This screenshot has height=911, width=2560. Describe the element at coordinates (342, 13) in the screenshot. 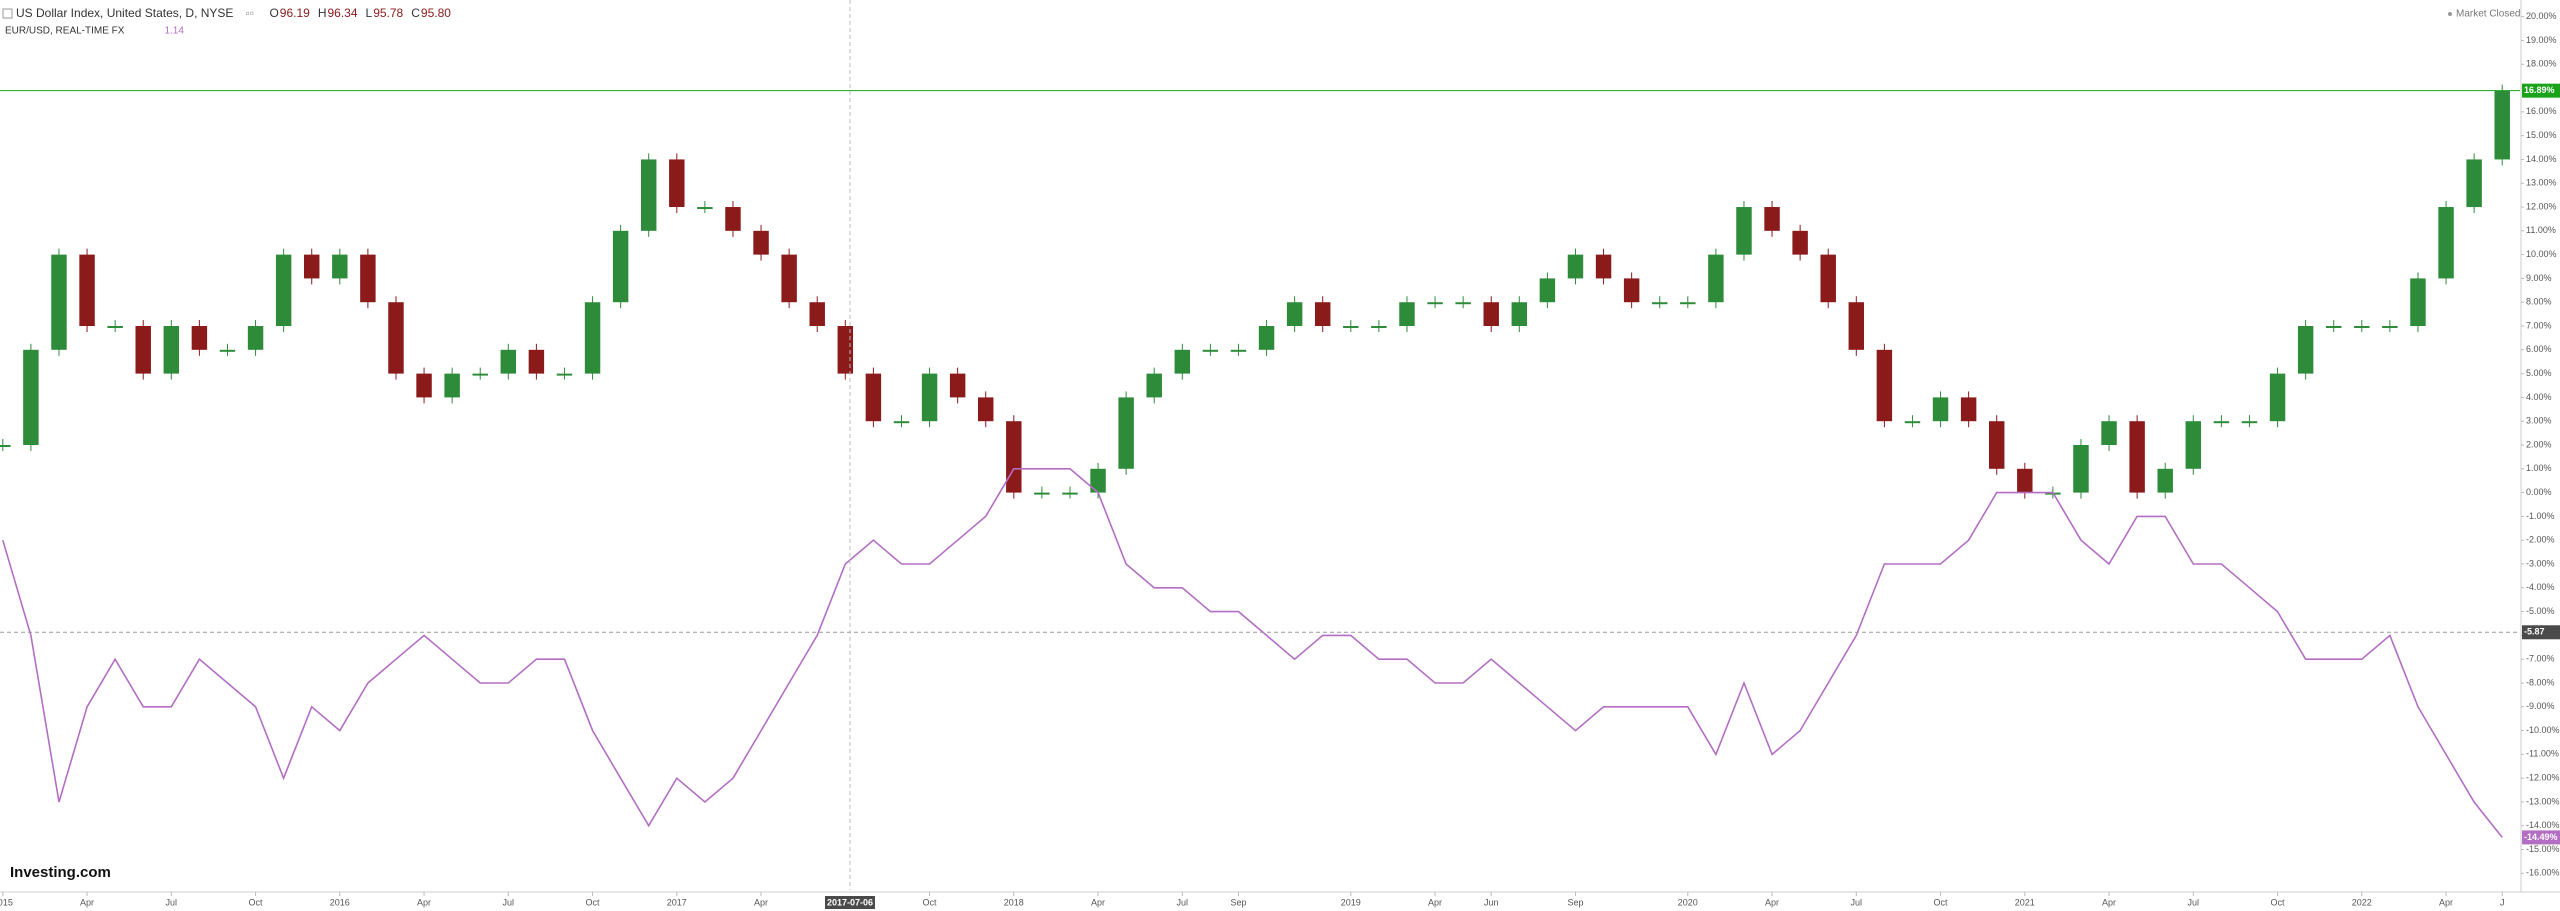

I see `ohlc-value: 96.34` at that location.